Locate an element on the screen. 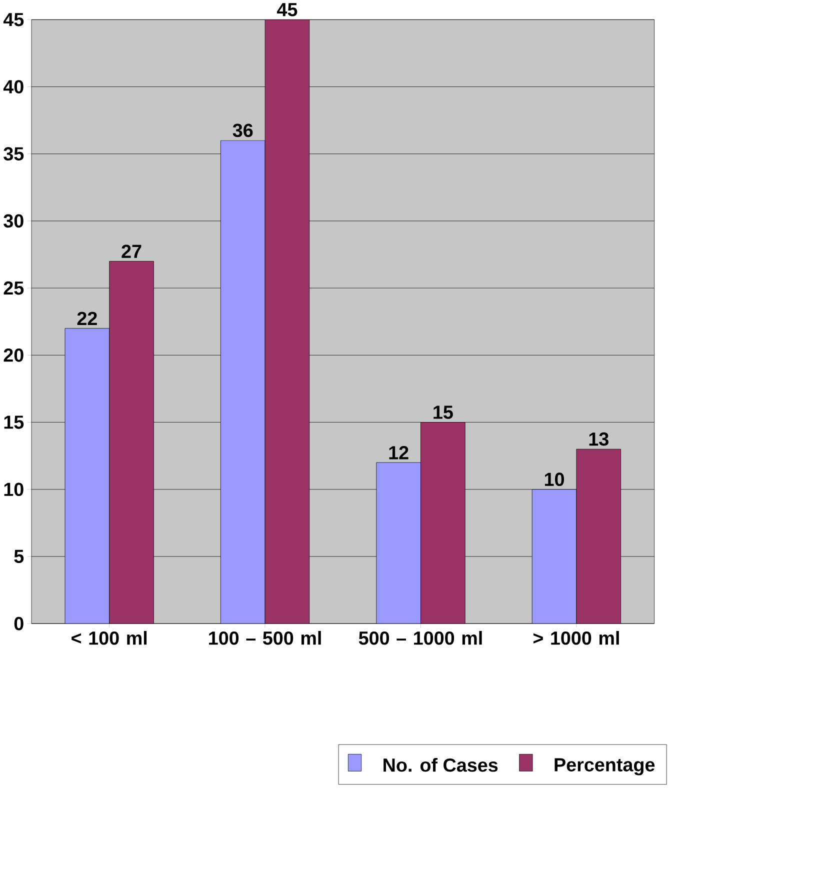 This screenshot has height=892, width=827. x-tick-label: 100 – 500 ml is located at coordinates (265, 637).